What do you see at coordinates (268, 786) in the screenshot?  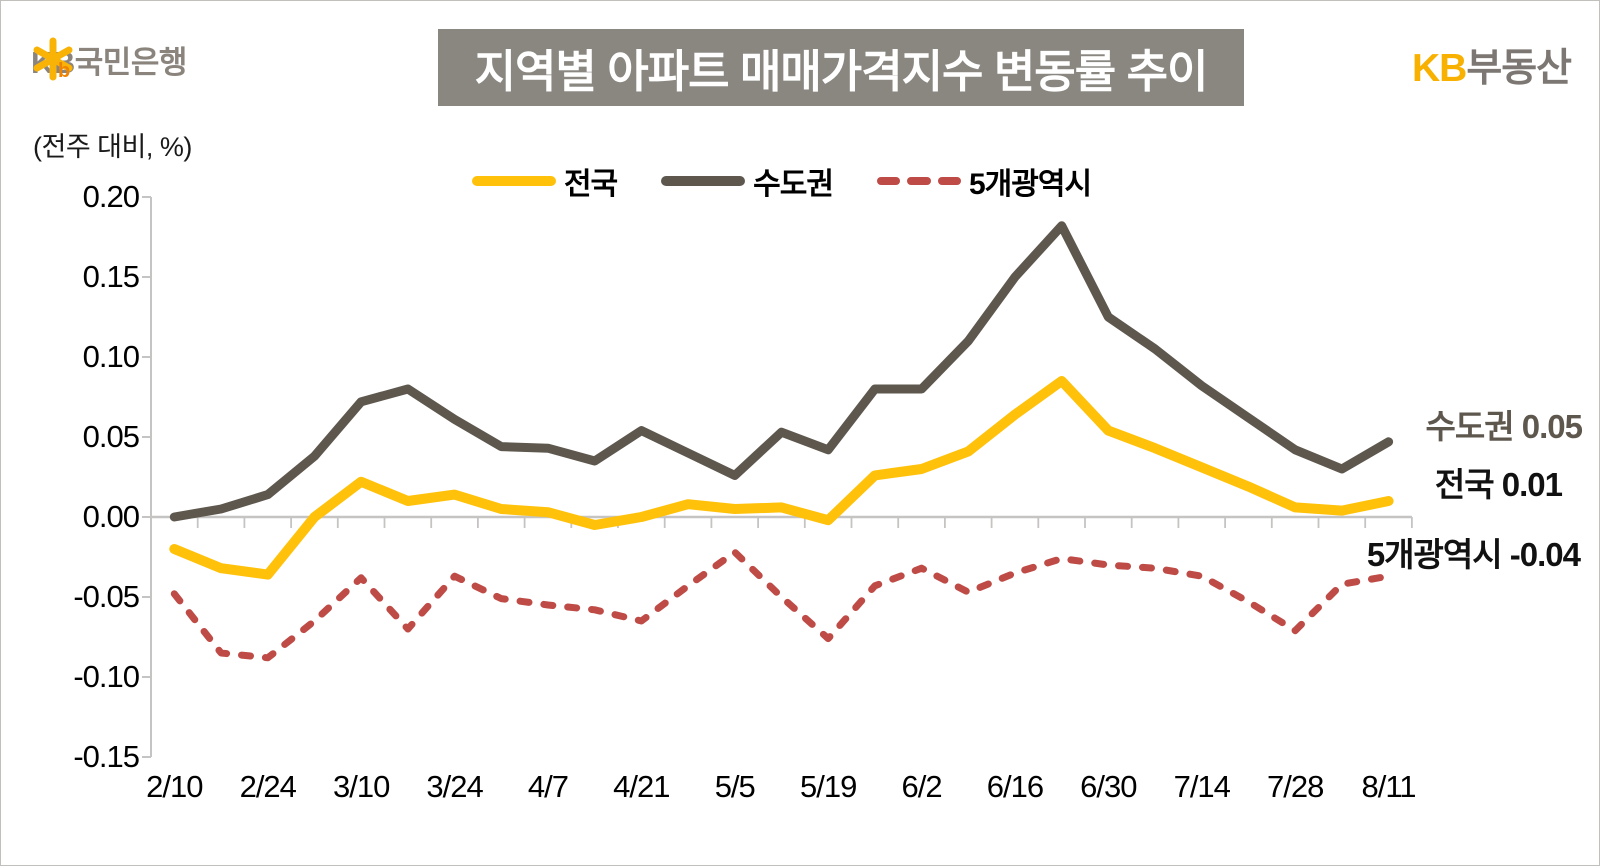 I see `x-axis-label: 2/24` at bounding box center [268, 786].